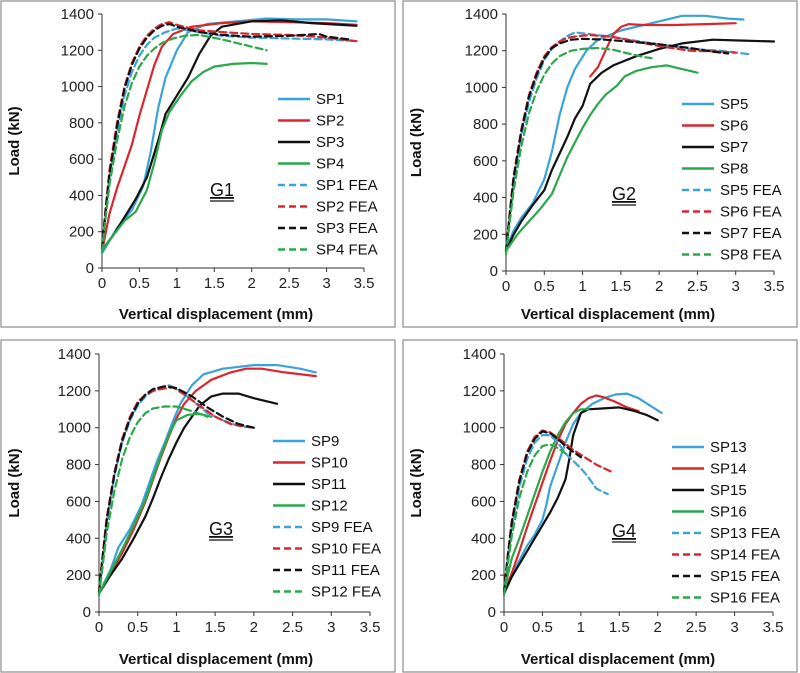 This screenshot has height=673, width=800. Describe the element at coordinates (184, 156) in the screenshot. I see `series-line-sp4` at that location.